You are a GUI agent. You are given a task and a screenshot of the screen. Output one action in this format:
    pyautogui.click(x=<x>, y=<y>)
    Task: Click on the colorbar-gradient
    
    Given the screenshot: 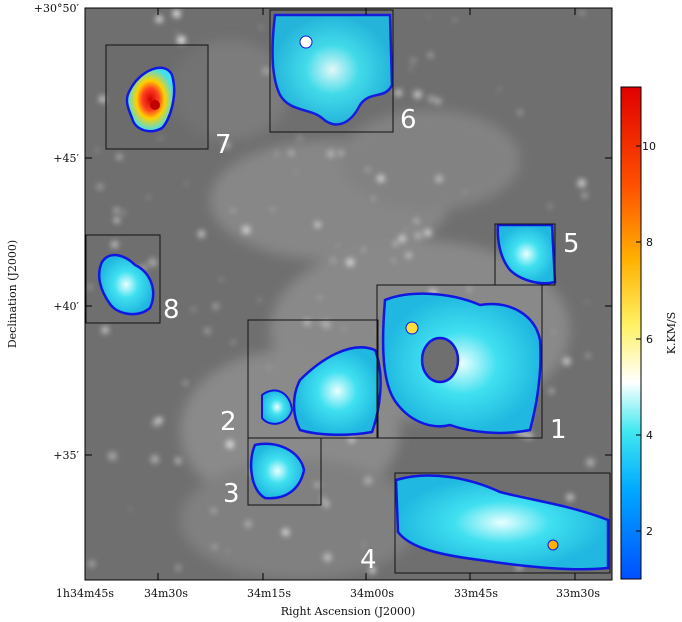 What is the action you would take?
    pyautogui.click(x=631, y=333)
    